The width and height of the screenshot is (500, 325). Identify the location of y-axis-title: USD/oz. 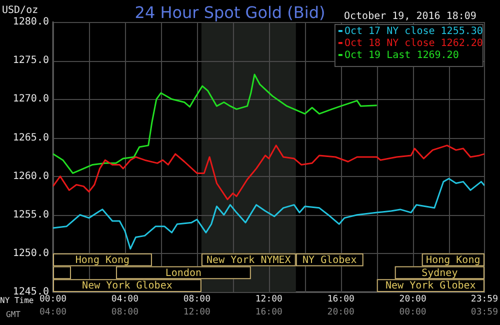
(20, 10).